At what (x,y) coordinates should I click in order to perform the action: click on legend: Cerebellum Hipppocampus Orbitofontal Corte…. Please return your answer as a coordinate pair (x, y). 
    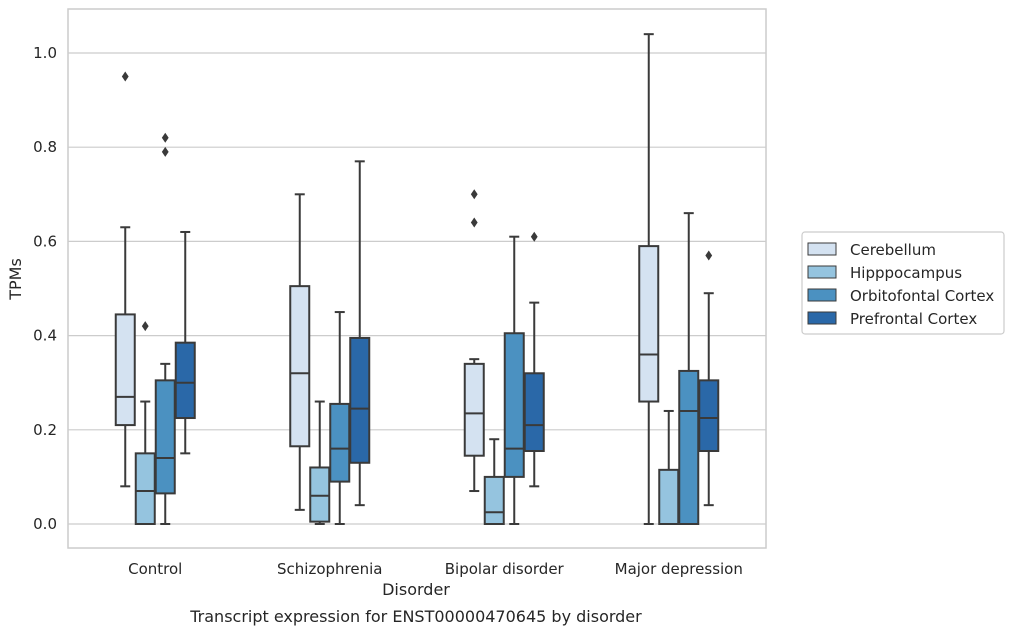
    Looking at the image, I should click on (903, 283).